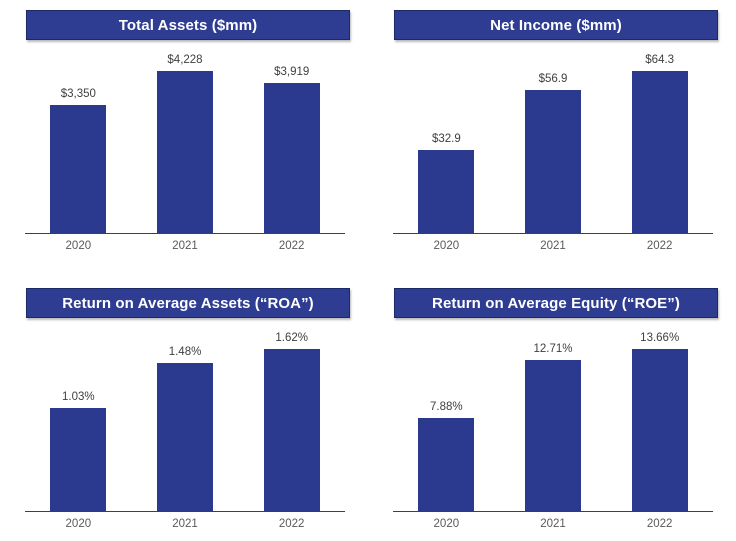  Describe the element at coordinates (660, 338) in the screenshot. I see `bar-value-label: 13.66%` at that location.